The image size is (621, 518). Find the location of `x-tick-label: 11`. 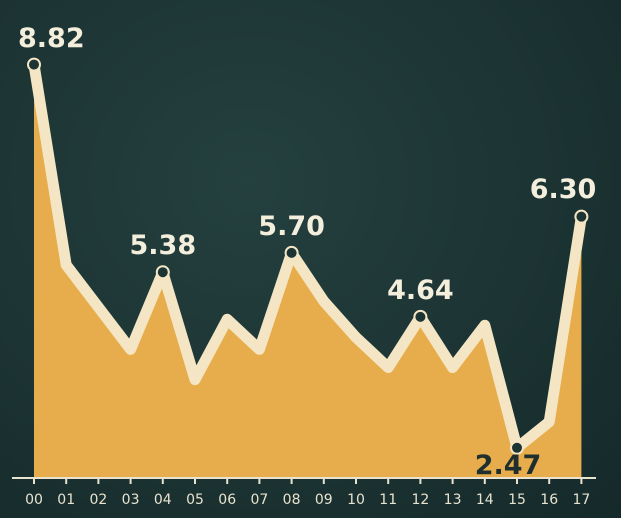

x-tick-label: 11 is located at coordinates (388, 500).